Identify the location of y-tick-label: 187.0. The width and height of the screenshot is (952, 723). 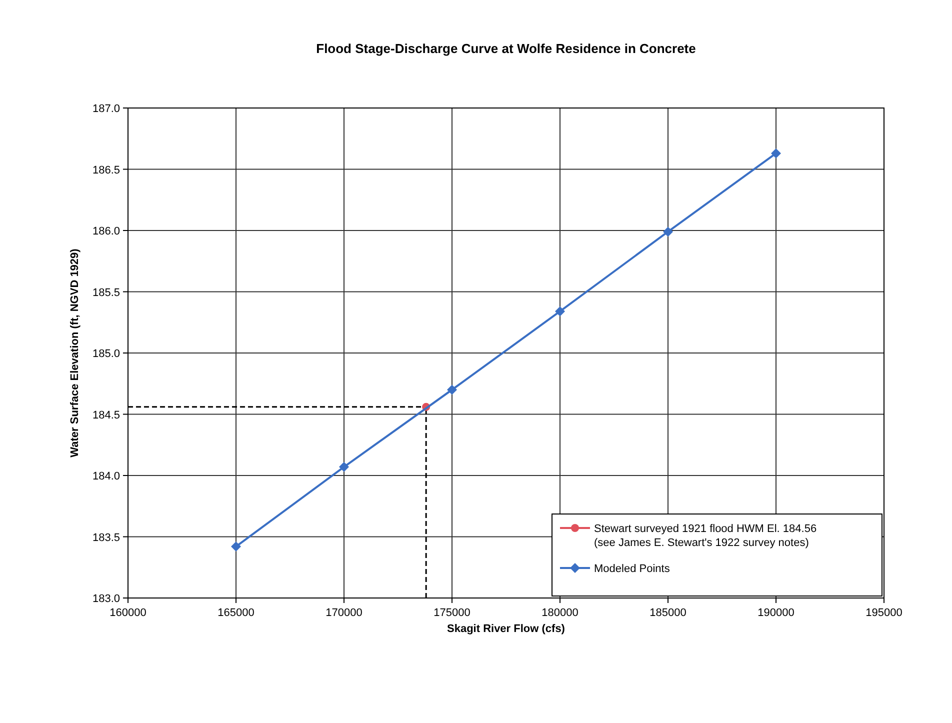
(106, 109).